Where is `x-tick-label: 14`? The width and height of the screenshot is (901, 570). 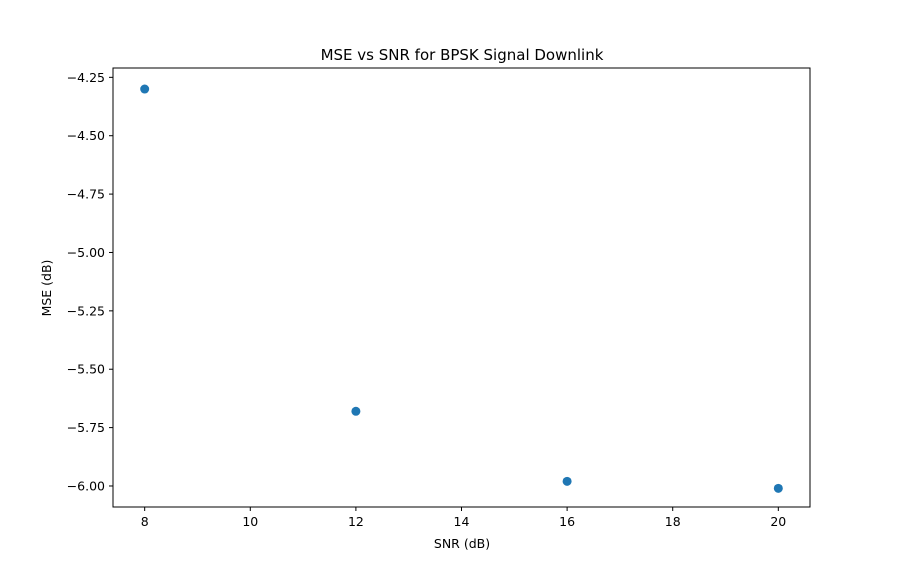 x-tick-label: 14 is located at coordinates (462, 521).